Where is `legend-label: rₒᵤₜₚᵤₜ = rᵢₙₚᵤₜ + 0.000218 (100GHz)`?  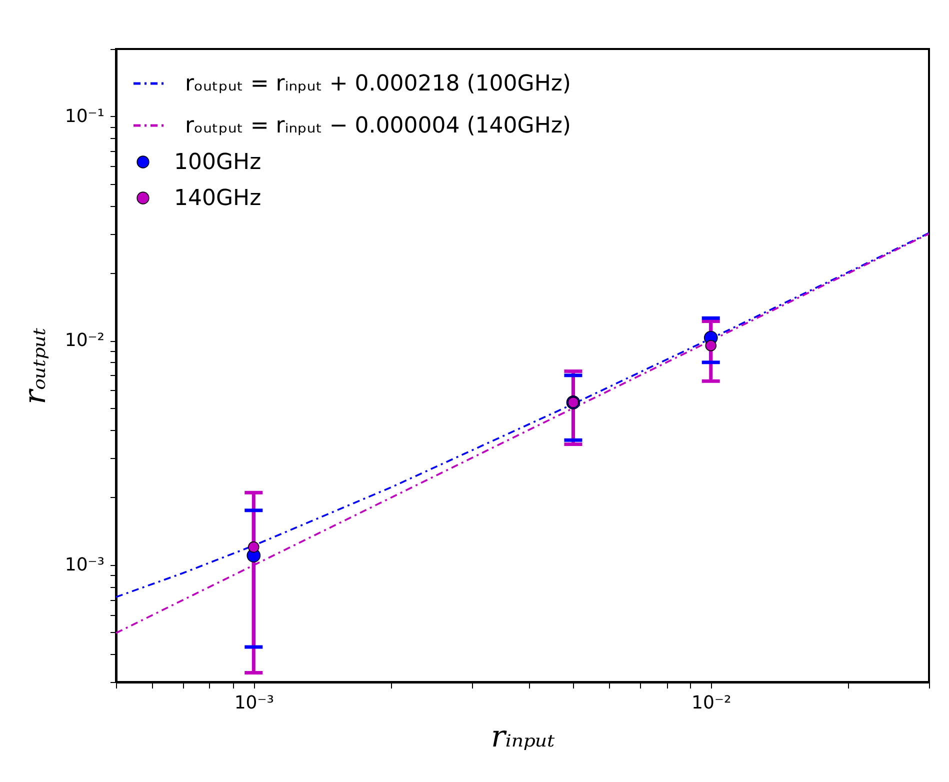
legend-label: rₒᵤₜₚᵤₜ = rᵢₙₚᵤₜ + 0.000218 (100GHz) is located at coordinates (378, 84).